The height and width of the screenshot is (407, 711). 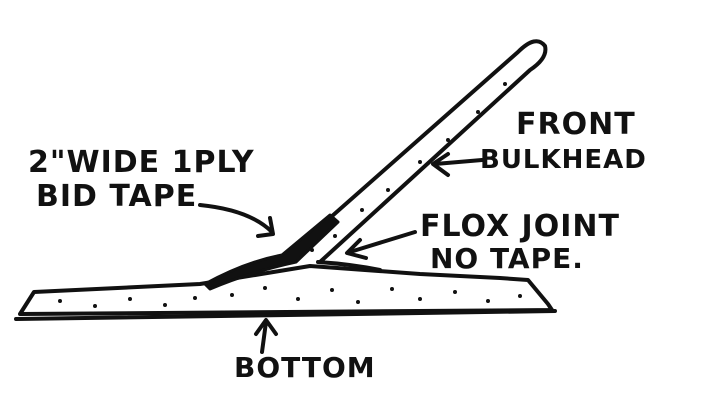 What do you see at coordinates (236, 218) in the screenshot?
I see `tape-leader-arrow` at bounding box center [236, 218].